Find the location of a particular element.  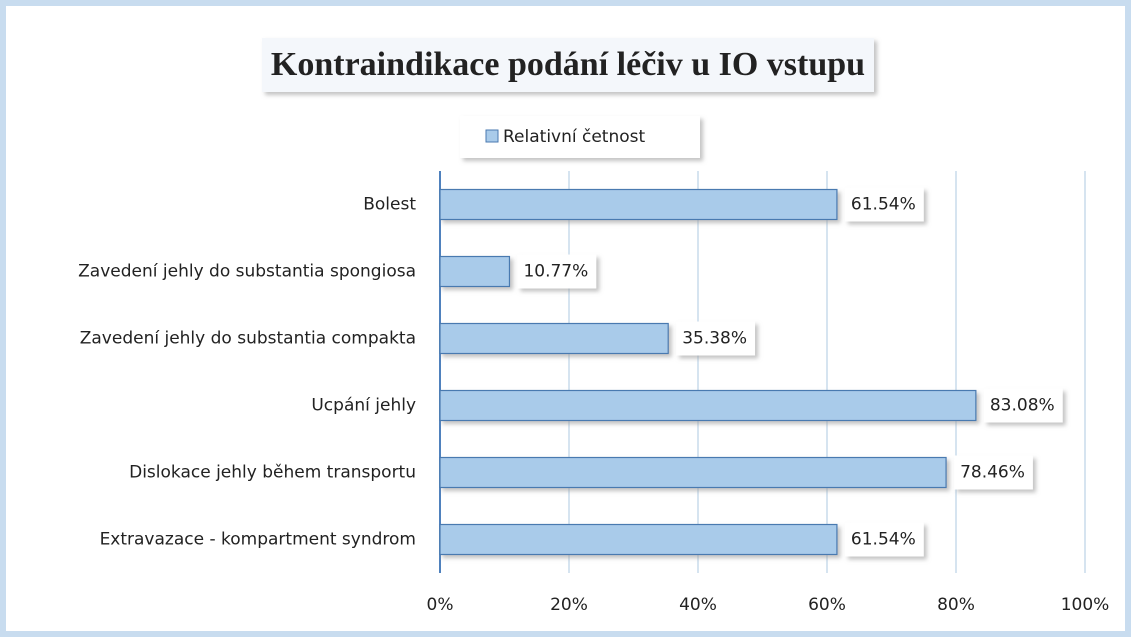

legend-box is located at coordinates (580, 137).